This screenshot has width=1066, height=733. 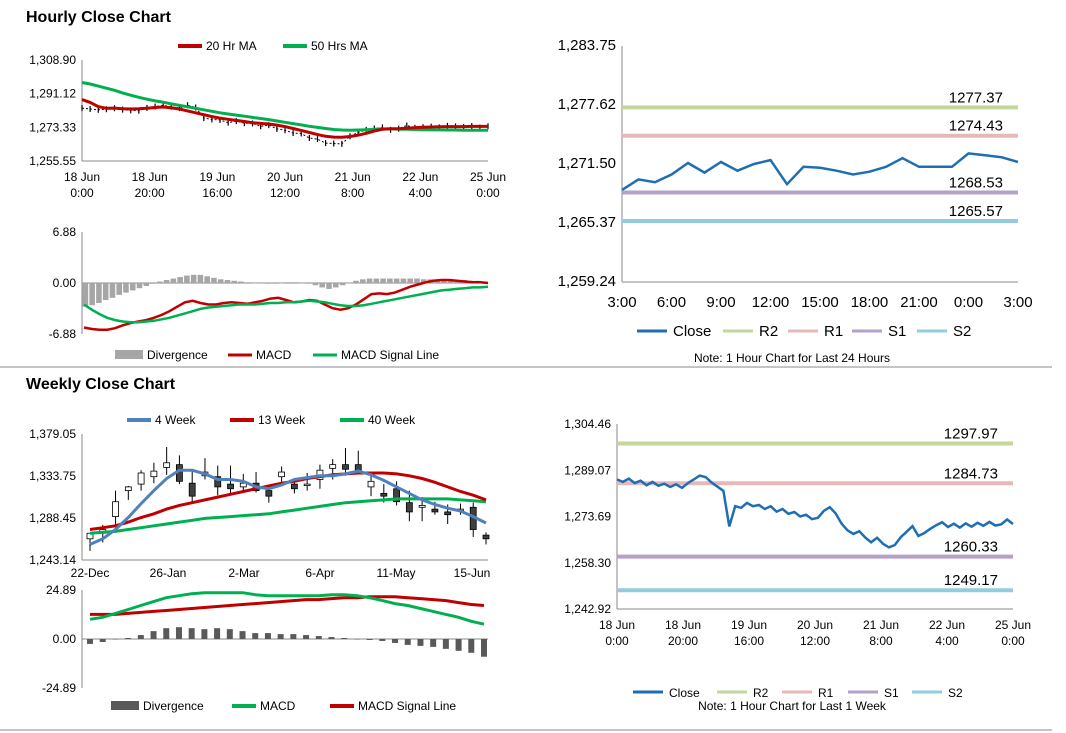 What do you see at coordinates (150, 193) in the screenshot?
I see `hourly-price-xtick-time: 20:00` at bounding box center [150, 193].